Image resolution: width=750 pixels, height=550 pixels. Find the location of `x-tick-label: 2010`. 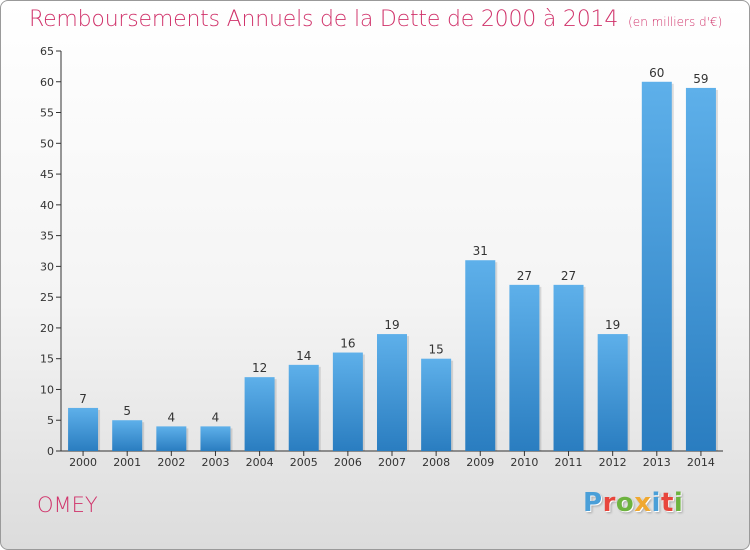

x-tick-label: 2010 is located at coordinates (524, 462).